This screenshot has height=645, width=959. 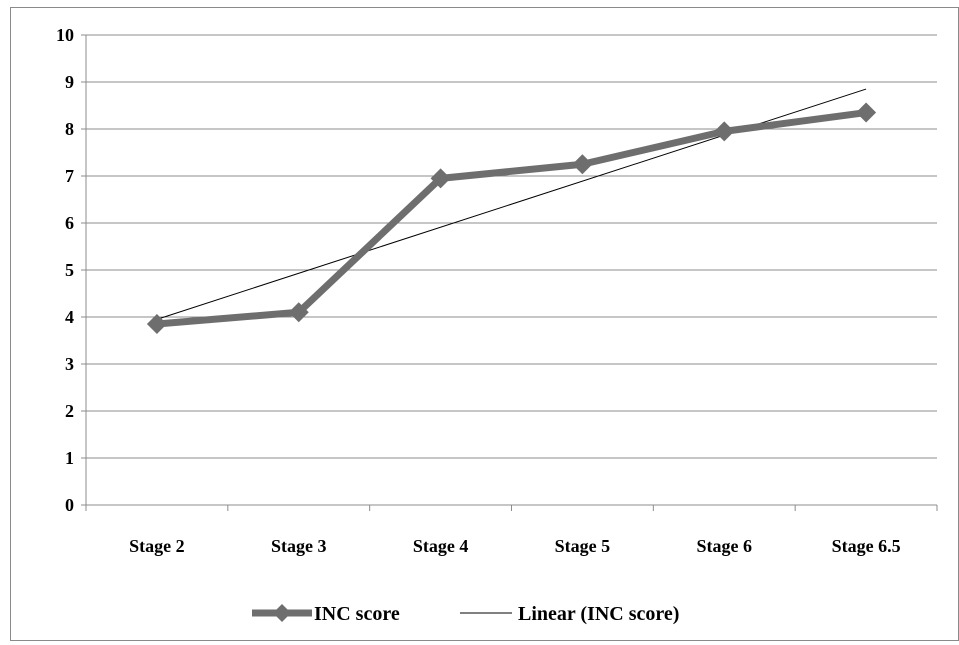 I want to click on y-tick-label: 8, so click(x=69, y=129).